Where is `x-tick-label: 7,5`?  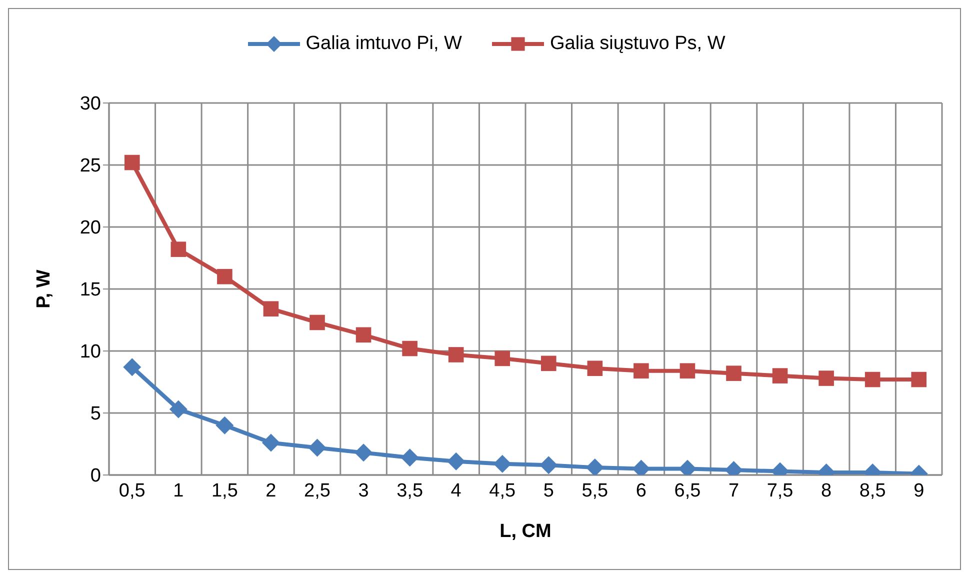
x-tick-label: 7,5 is located at coordinates (780, 491).